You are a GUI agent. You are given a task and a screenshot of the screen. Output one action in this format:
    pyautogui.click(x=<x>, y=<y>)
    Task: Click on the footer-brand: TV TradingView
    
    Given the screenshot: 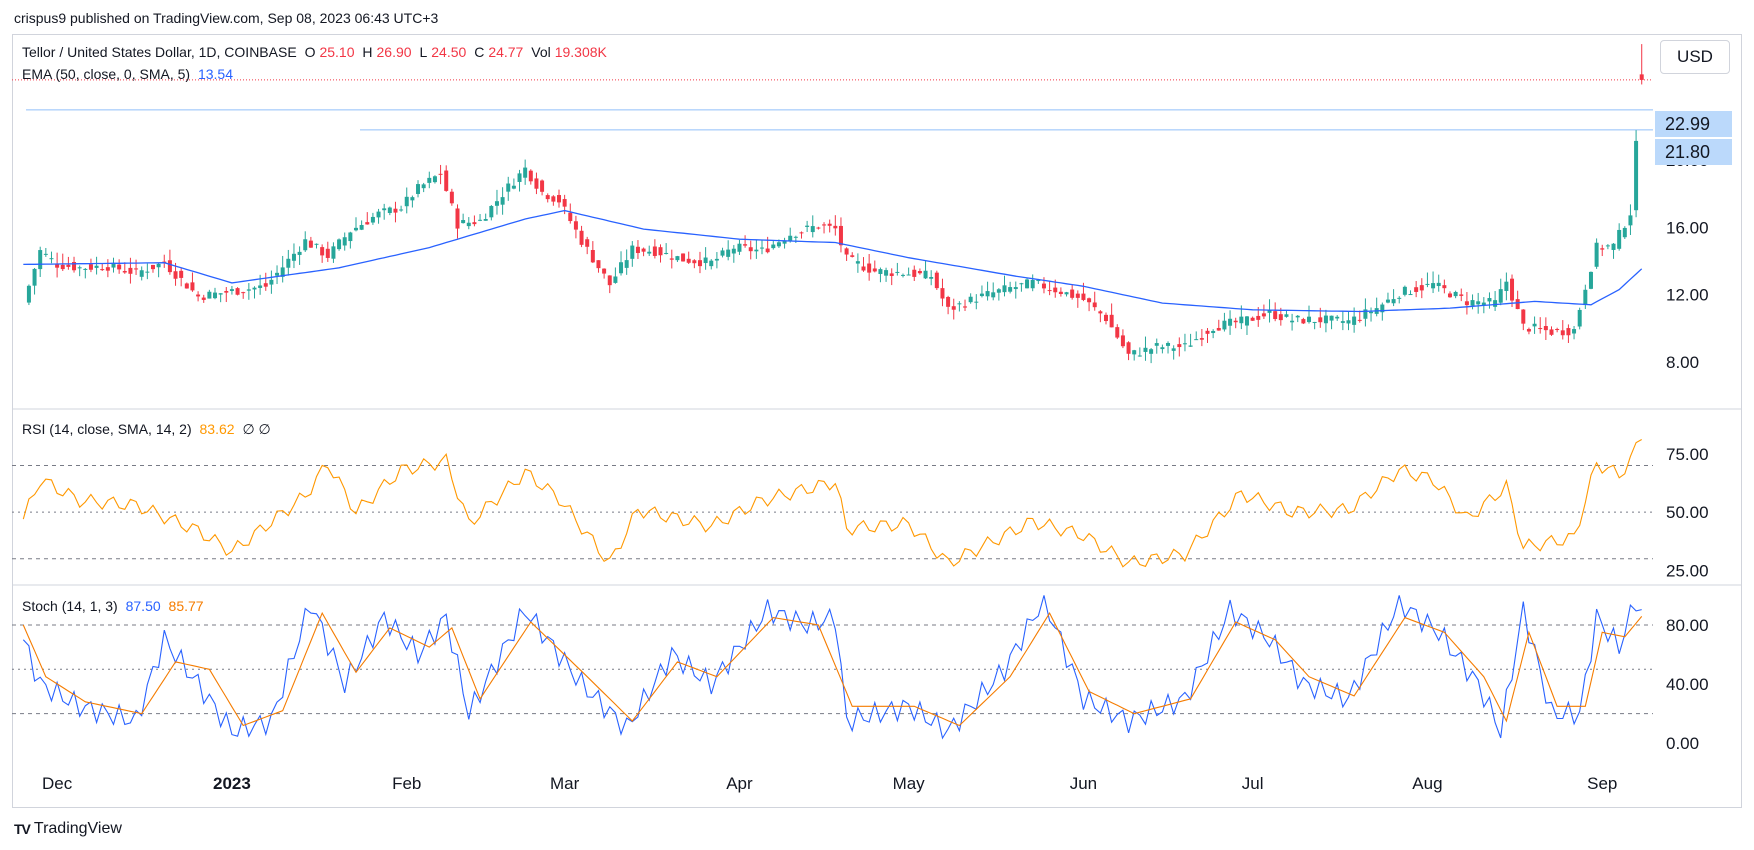 What is the action you would take?
    pyautogui.click(x=68, y=829)
    